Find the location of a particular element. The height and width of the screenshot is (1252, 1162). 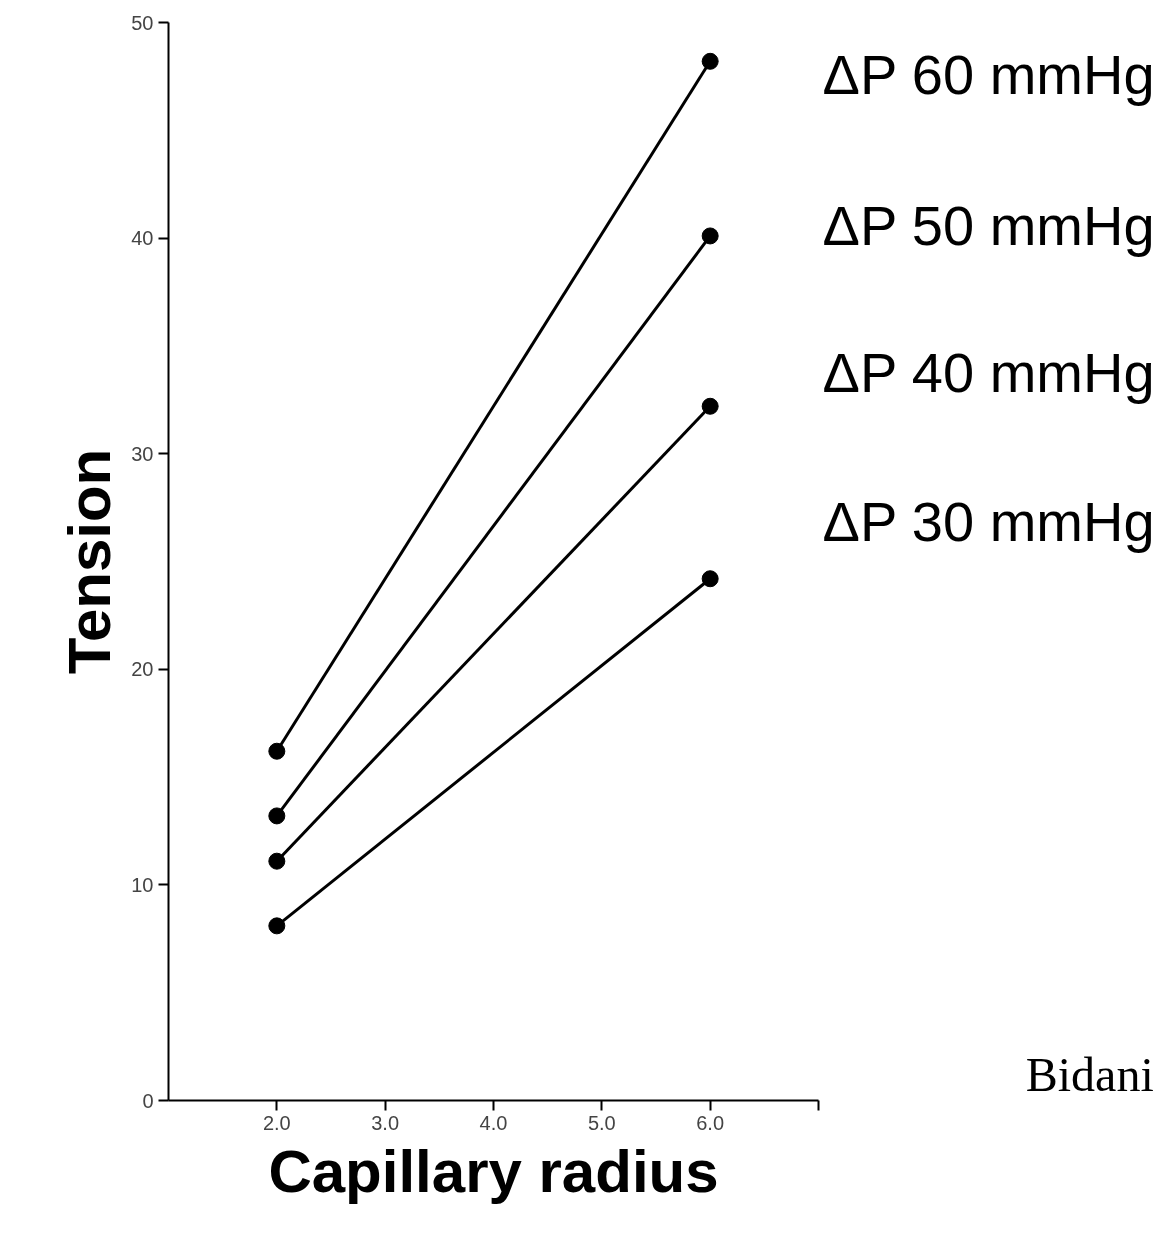

y-tick-label: 10 is located at coordinates (142, 884).